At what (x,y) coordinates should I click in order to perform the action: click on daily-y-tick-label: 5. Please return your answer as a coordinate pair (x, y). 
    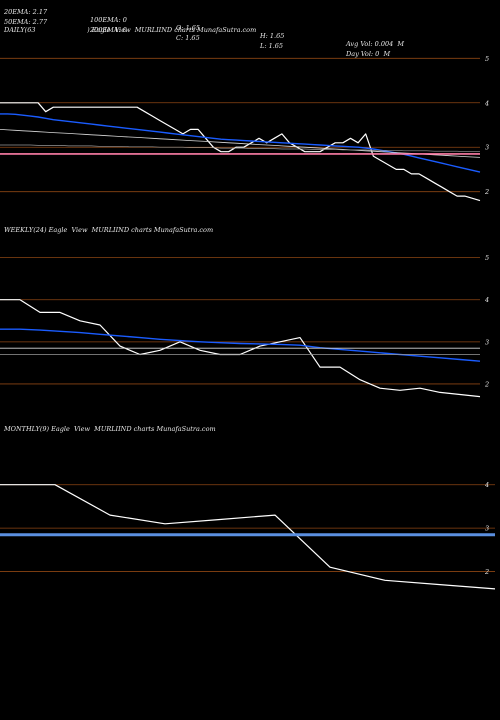
    Looking at the image, I should click on (487, 59).